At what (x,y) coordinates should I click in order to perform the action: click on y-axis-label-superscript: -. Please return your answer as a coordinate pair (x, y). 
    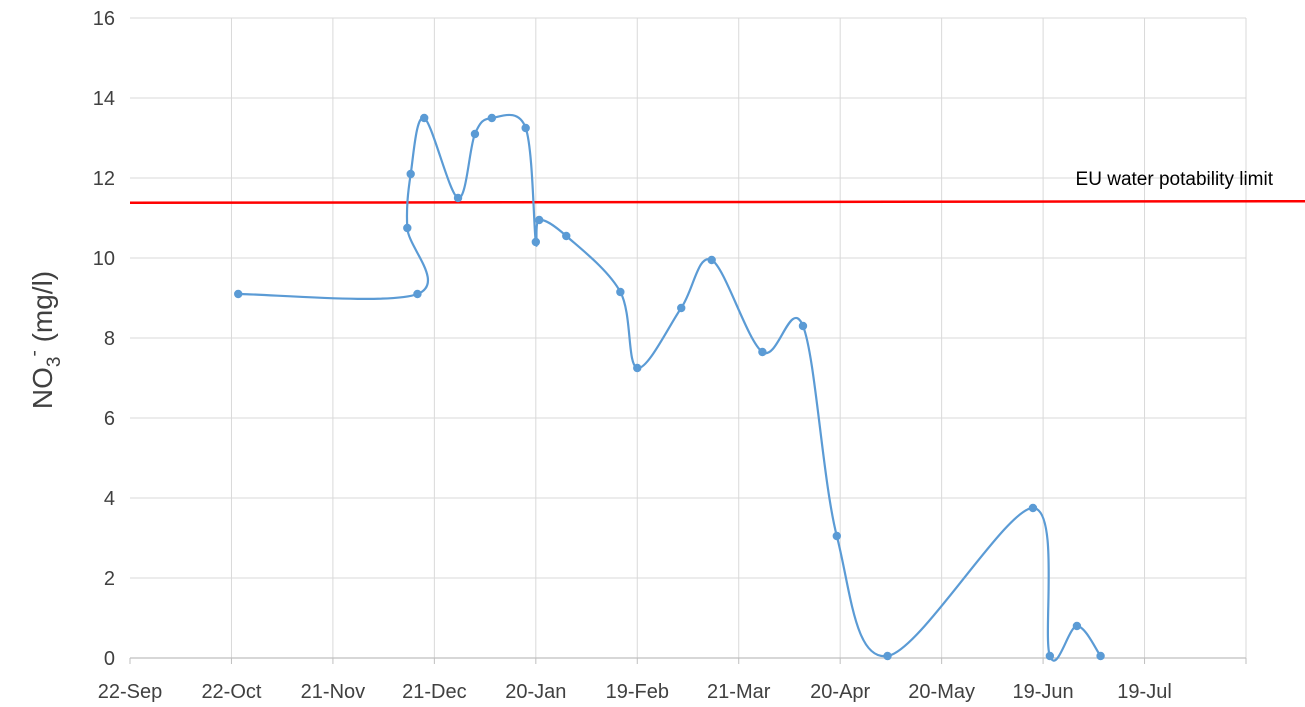
    Looking at the image, I should click on (34, 353).